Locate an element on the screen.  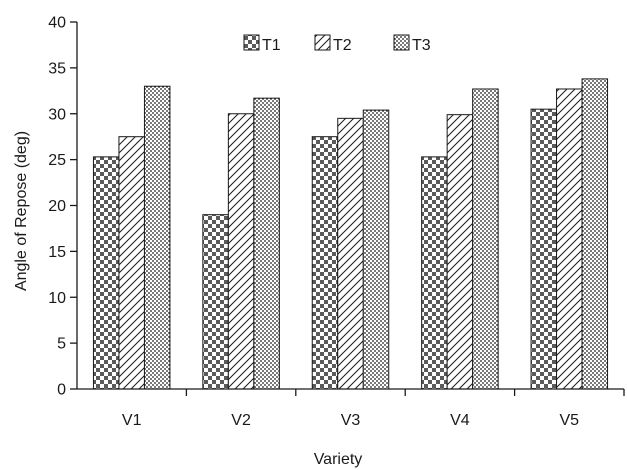
x-axis-title: Variety is located at coordinates (338, 459).